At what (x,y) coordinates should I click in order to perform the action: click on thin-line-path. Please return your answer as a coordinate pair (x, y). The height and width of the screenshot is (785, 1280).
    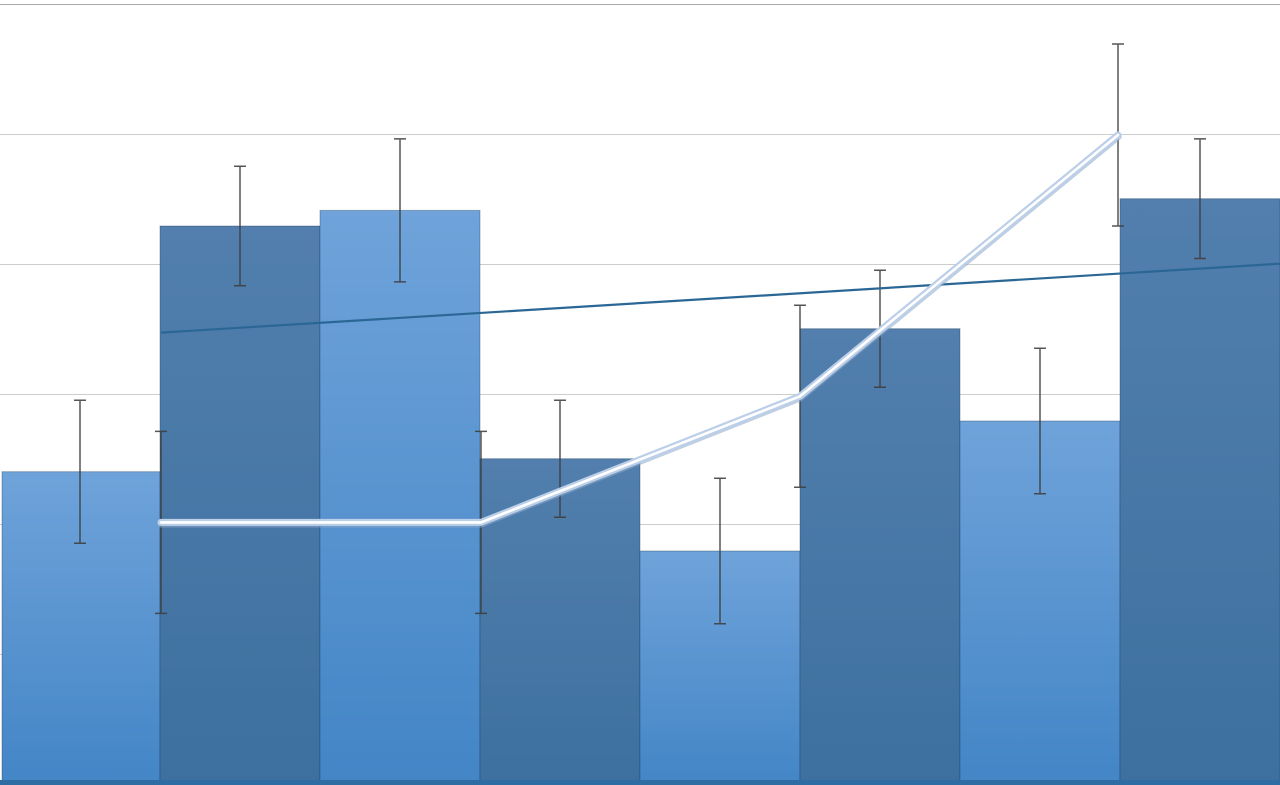
    Looking at the image, I should click on (720, 298).